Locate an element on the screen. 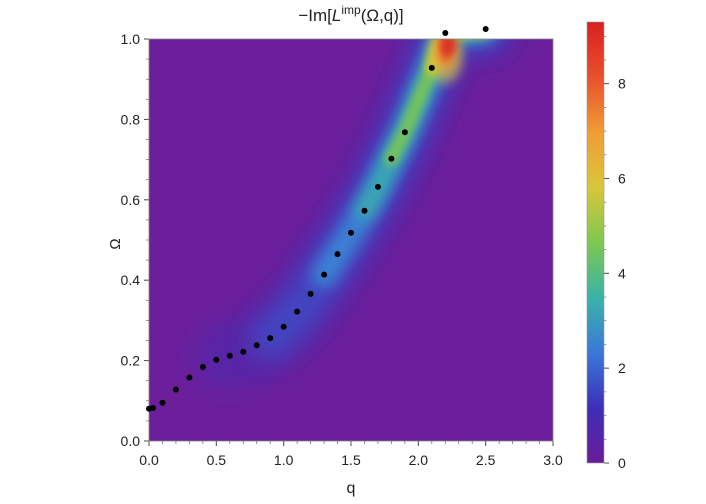  colorbar-tick-label: 2 is located at coordinates (622, 368).